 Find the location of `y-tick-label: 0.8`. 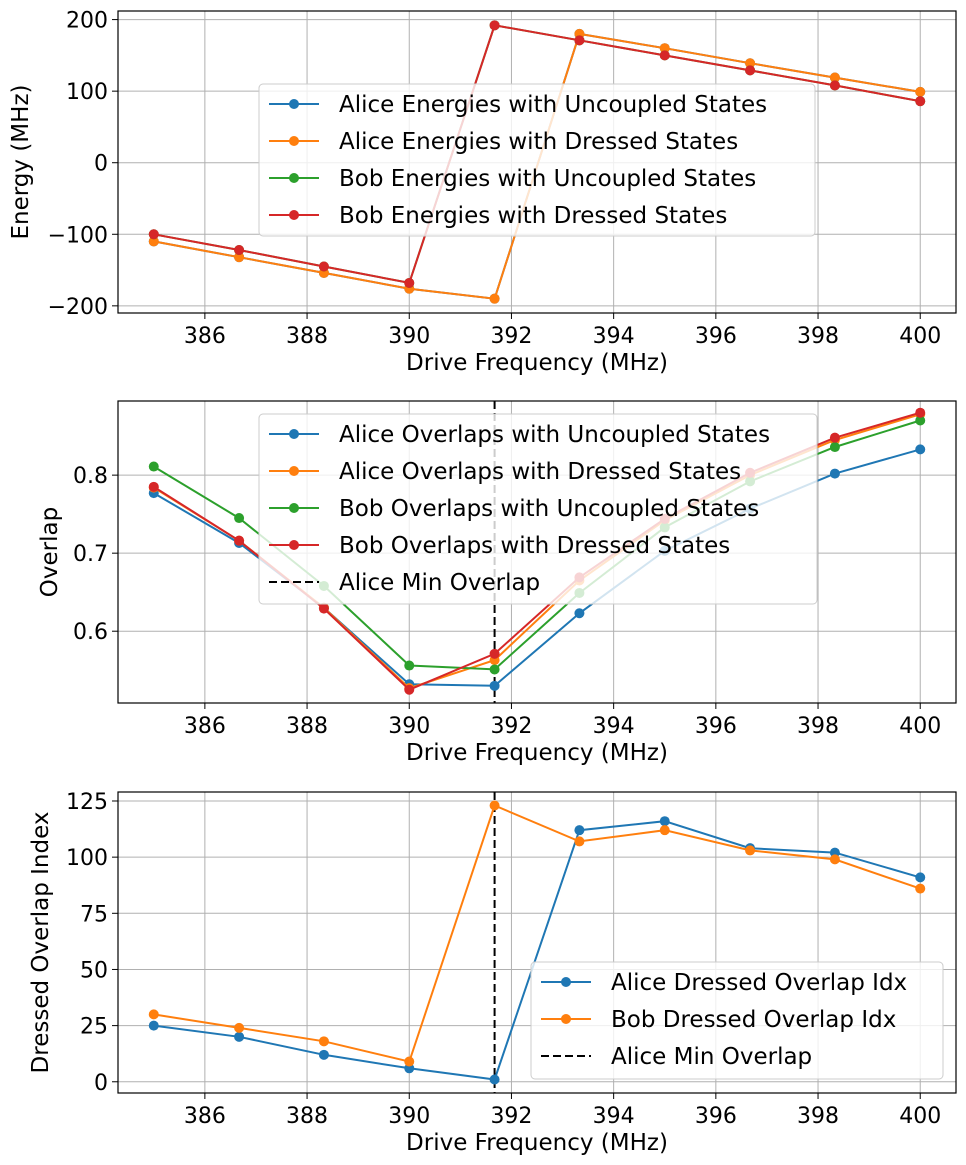

y-tick-label: 0.8 is located at coordinates (90, 476).